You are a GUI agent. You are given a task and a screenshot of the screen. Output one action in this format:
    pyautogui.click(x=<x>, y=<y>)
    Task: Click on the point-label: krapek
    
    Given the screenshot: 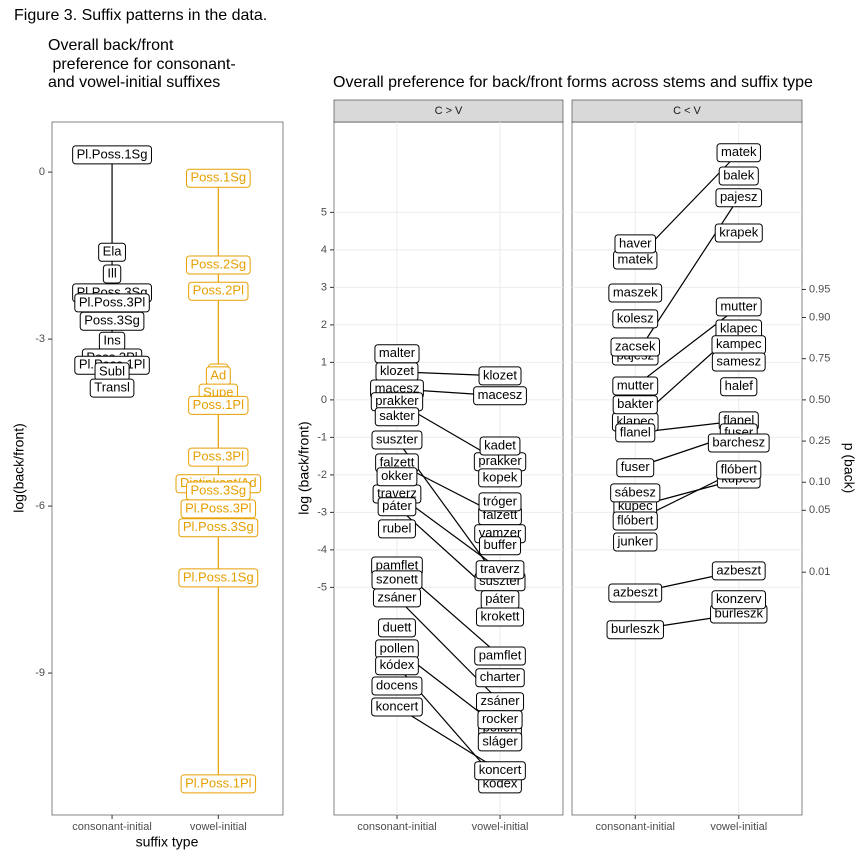 What is the action you would take?
    pyautogui.click(x=738, y=233)
    